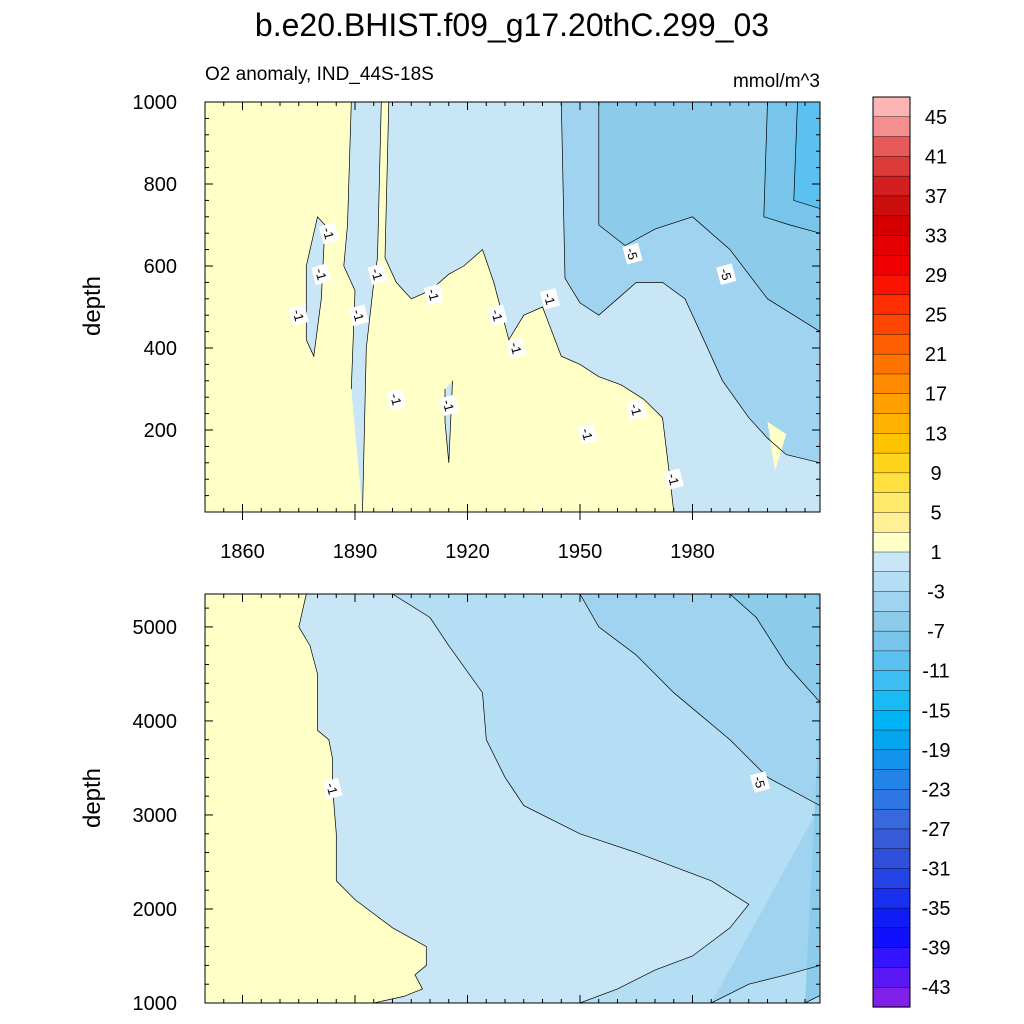  Describe the element at coordinates (160, 185) in the screenshot. I see `top-ytick-label: 800` at that location.